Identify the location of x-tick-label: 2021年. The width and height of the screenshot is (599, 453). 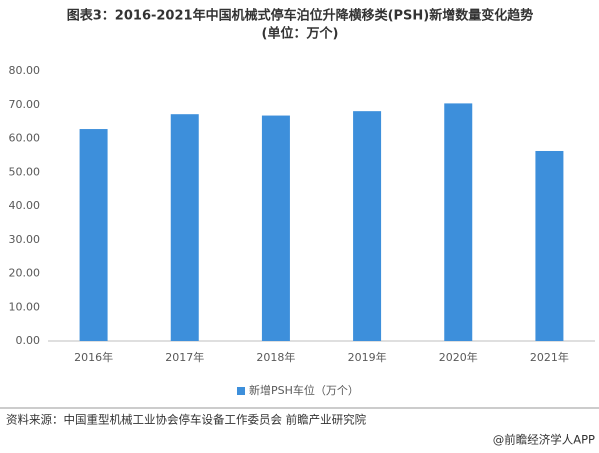
(549, 357).